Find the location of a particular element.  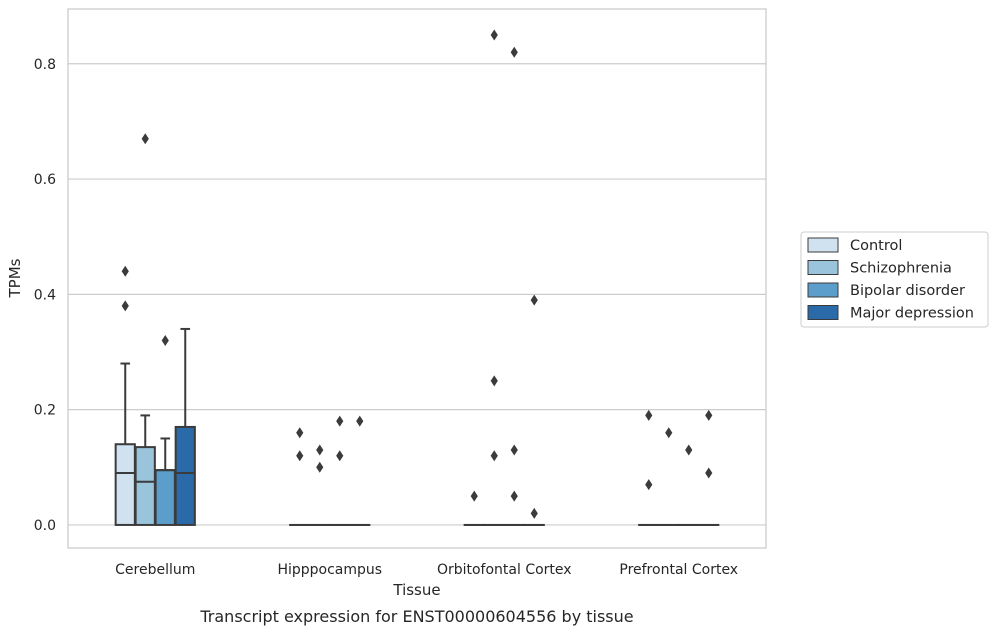

y-tick-label: 0.0 is located at coordinates (45, 526).